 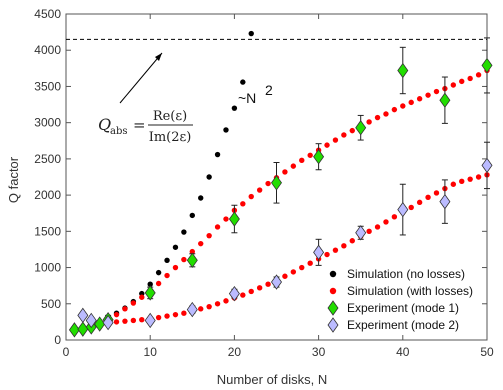 I want to click on y-tick-label: 4500, so click(x=47, y=14).